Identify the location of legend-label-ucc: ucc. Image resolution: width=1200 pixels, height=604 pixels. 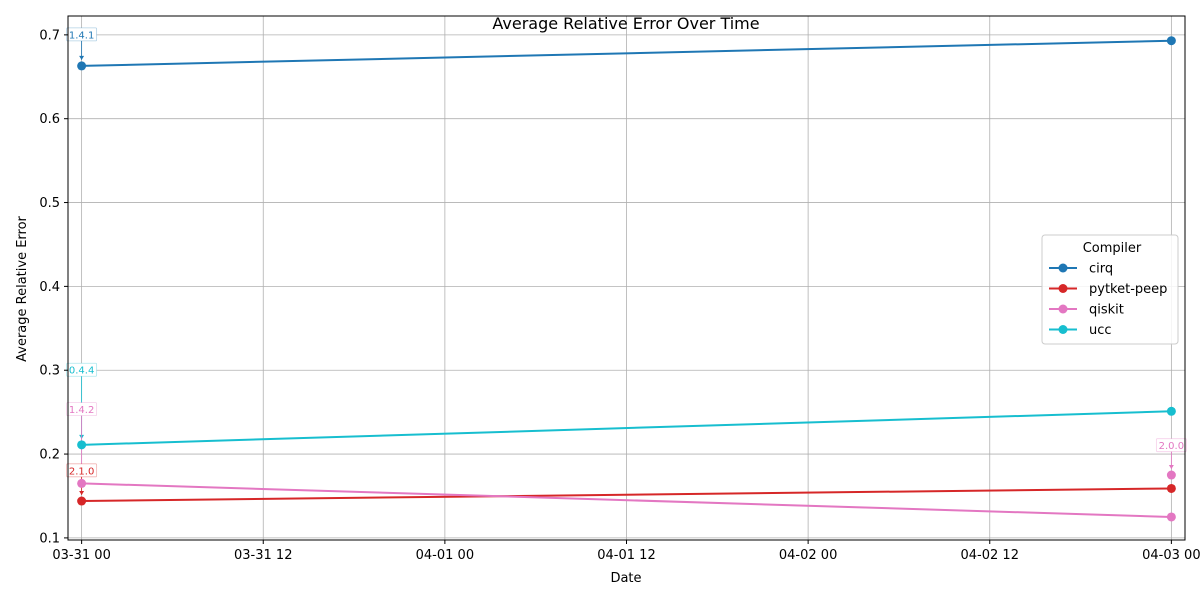
(1100, 330).